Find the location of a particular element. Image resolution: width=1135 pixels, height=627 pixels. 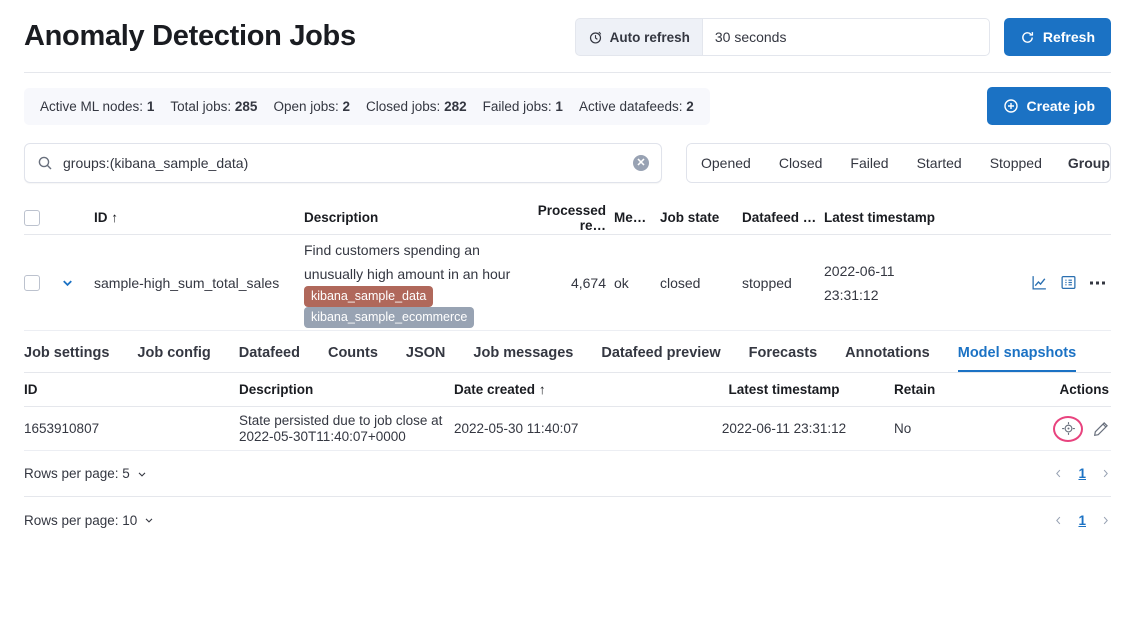

stat-label: Open jobs: is located at coordinates (306, 106).